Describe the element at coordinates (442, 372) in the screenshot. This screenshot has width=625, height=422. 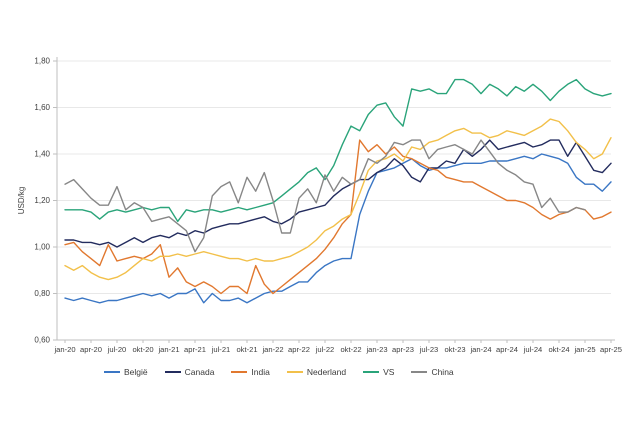
I see `legend-label: China` at that location.